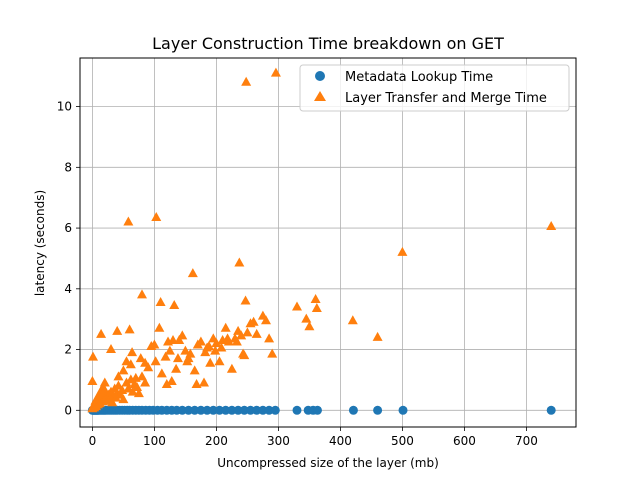 This screenshot has width=640, height=484. What do you see at coordinates (40, 243) in the screenshot?
I see `y-axis-label: latency (seconds)` at bounding box center [40, 243].